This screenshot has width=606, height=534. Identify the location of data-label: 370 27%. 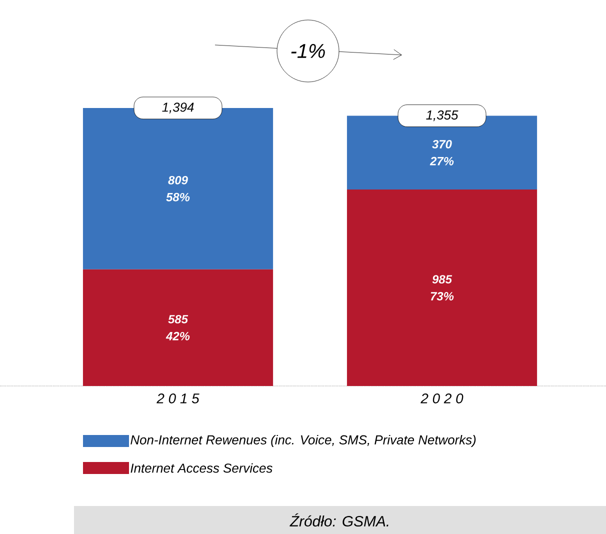
(442, 153).